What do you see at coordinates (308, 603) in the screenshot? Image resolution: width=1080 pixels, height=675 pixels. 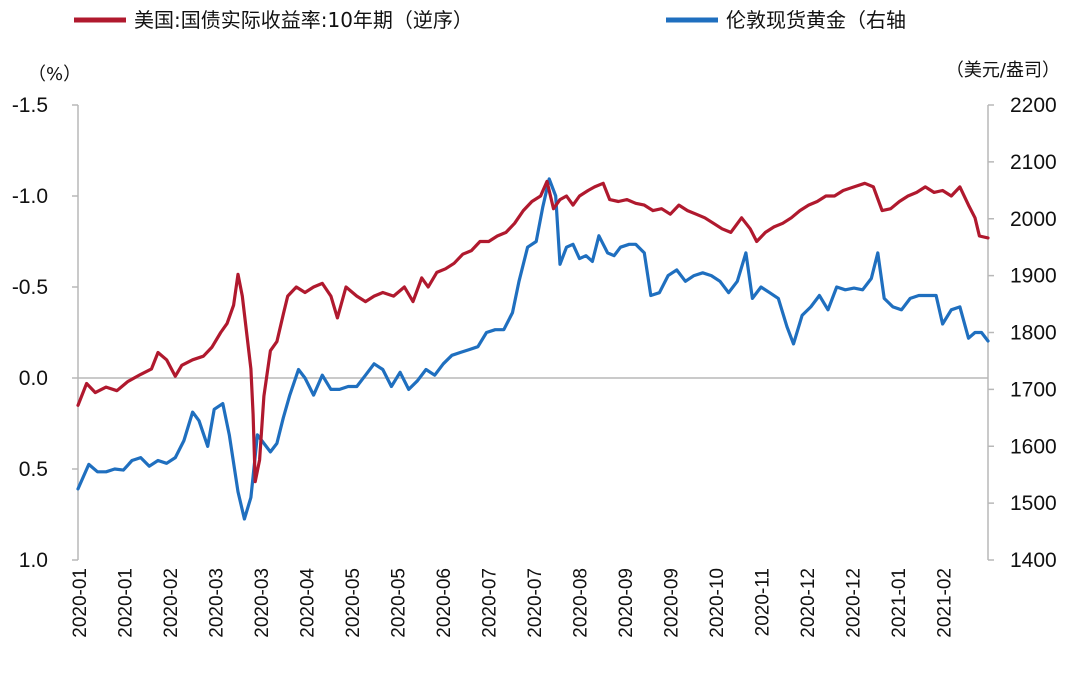 I see `x-tick-label: 2020-04` at bounding box center [308, 603].